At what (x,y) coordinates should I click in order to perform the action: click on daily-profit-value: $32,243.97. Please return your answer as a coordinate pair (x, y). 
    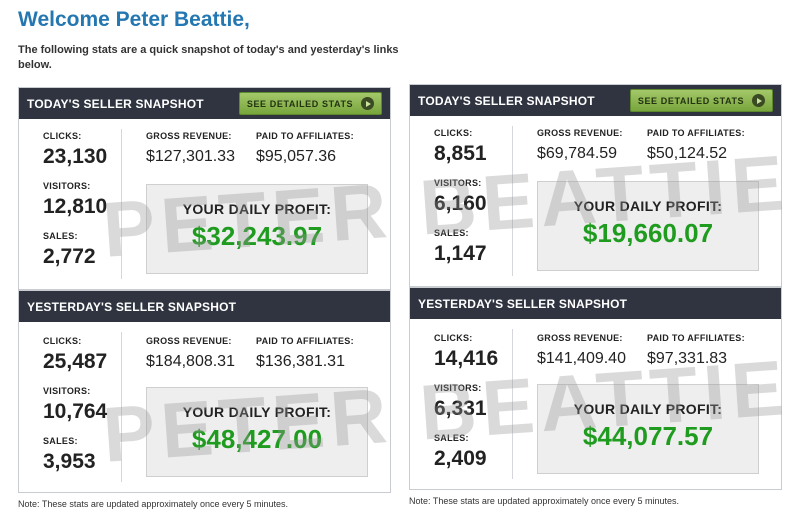
    Looking at the image, I should click on (257, 236).